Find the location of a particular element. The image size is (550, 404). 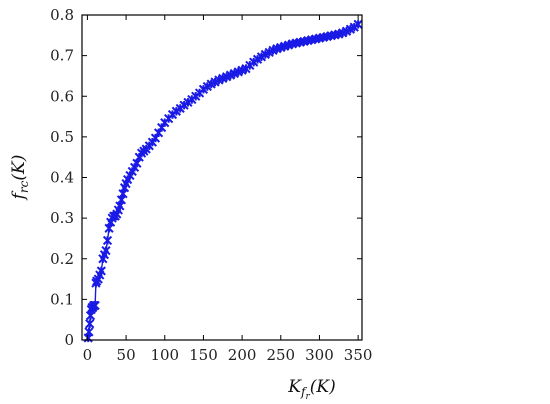

y-tick-label: 0.8 is located at coordinates (62, 15).